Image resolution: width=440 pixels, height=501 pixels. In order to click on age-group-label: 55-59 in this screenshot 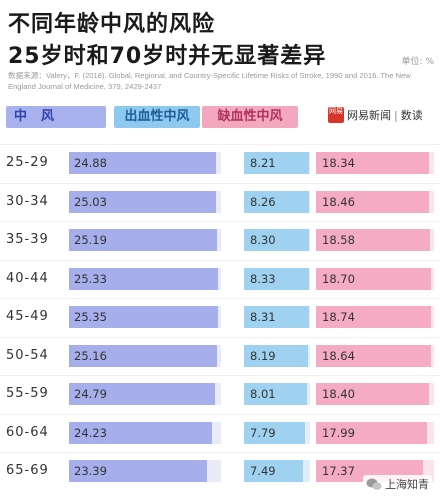, I will do `click(27, 393)`.